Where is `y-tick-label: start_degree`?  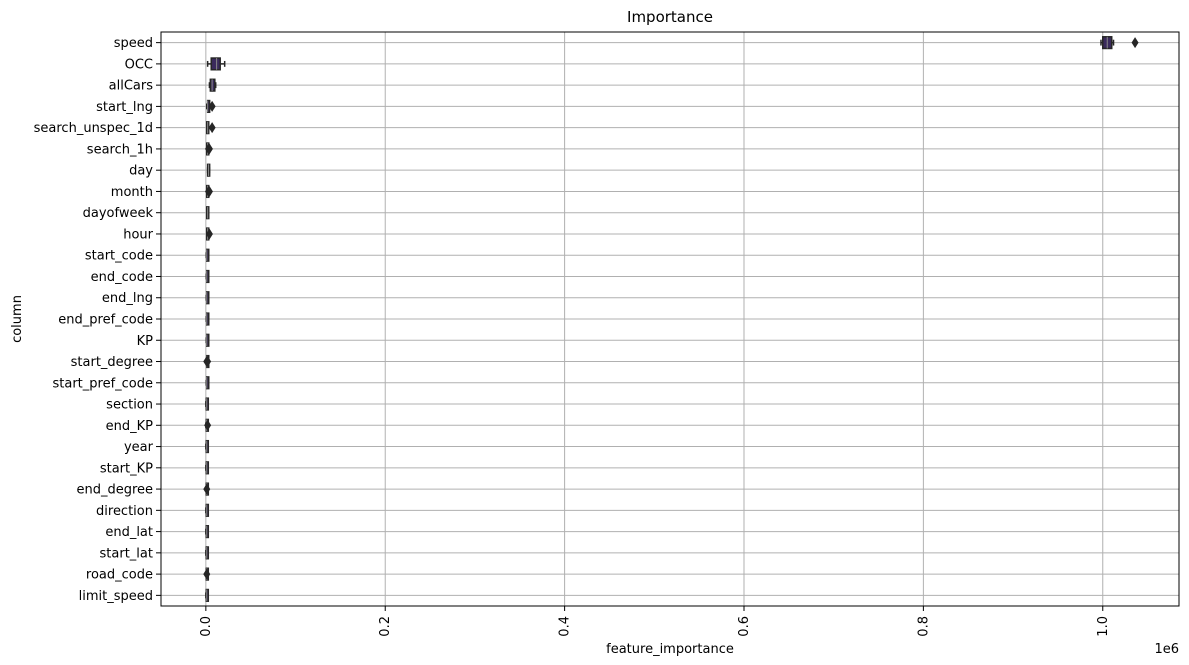
y-tick-label: start_degree is located at coordinates (112, 362).